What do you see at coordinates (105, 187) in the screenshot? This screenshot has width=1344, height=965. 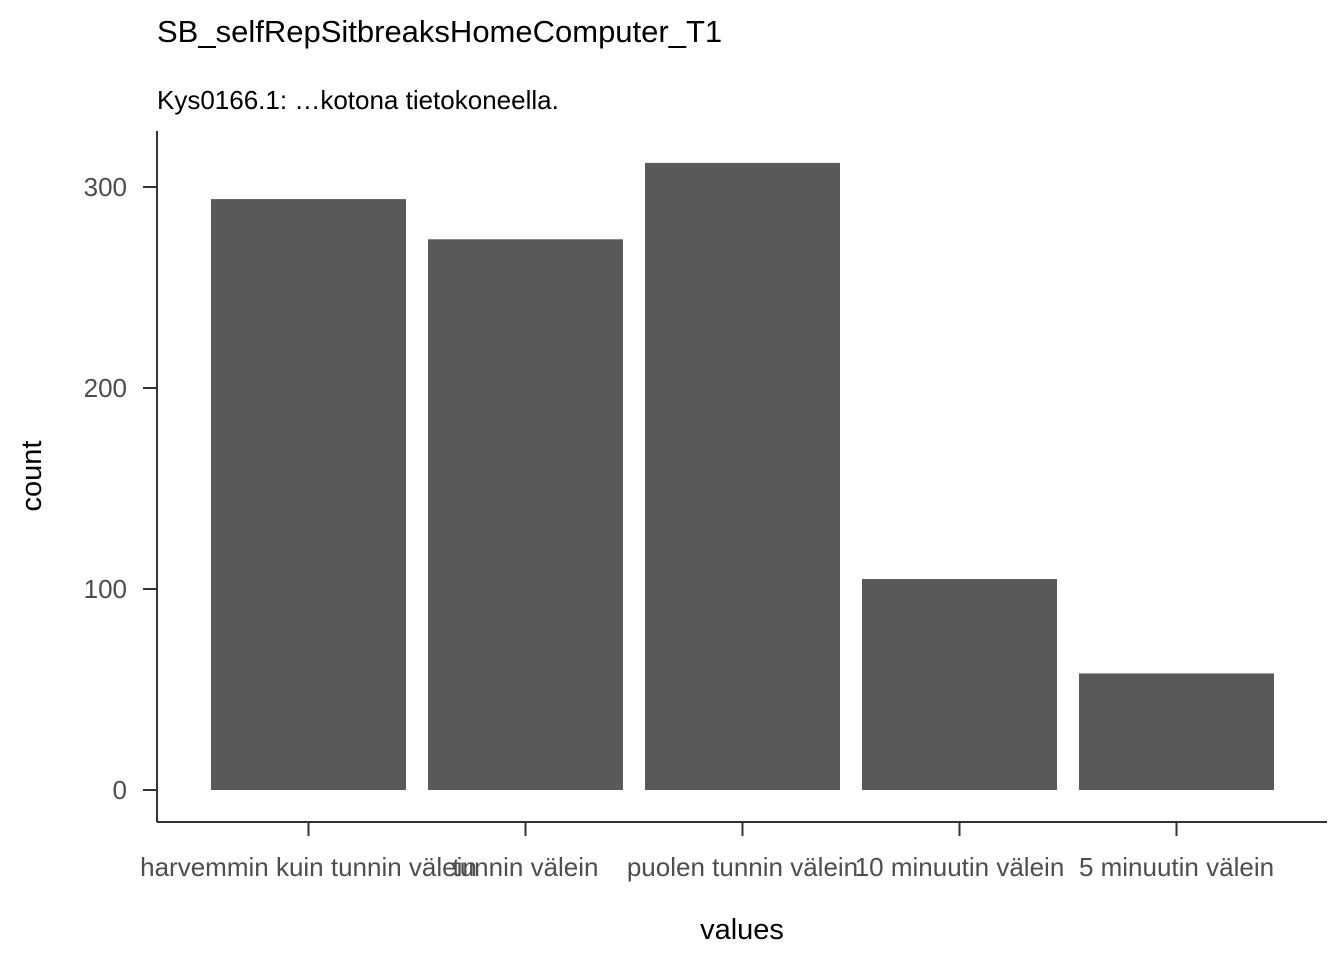 I see `y-tick-label-3: 300` at bounding box center [105, 187].